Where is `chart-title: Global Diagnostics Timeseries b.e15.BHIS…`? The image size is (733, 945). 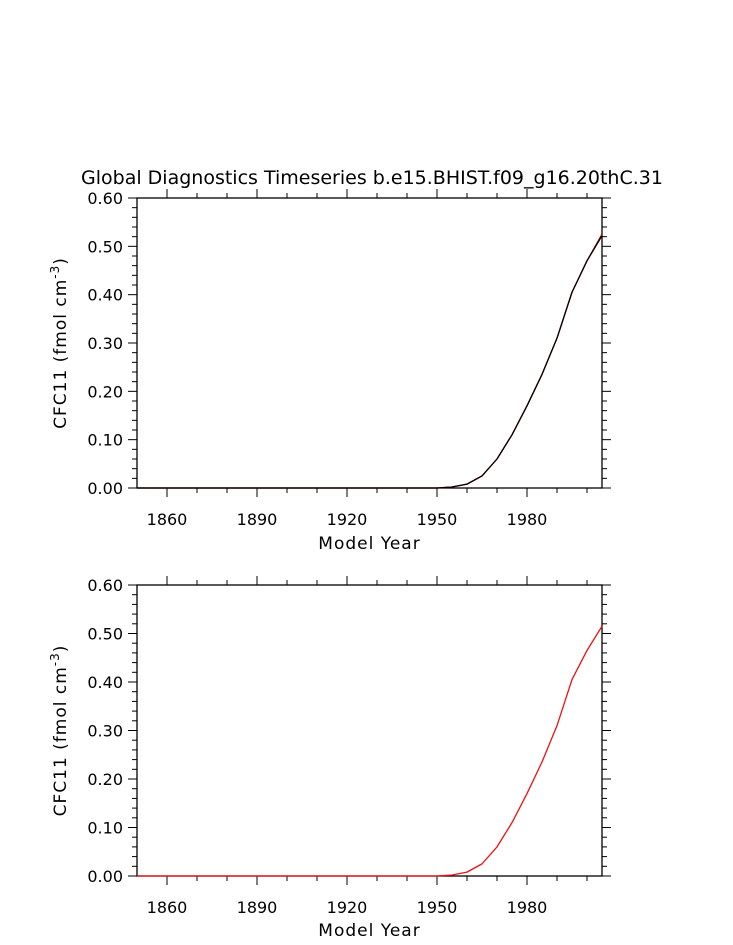
chart-title: Global Diagnostics Timeseries b.e15.BHIS… is located at coordinates (372, 178).